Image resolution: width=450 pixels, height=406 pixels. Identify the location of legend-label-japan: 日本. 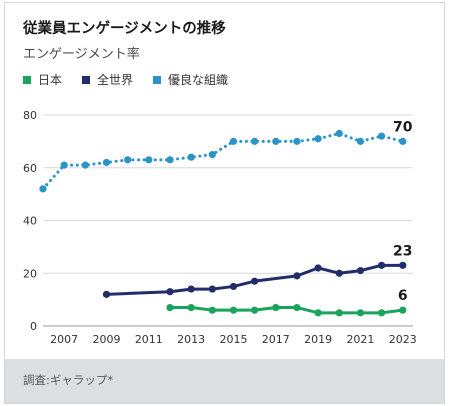
(50, 80).